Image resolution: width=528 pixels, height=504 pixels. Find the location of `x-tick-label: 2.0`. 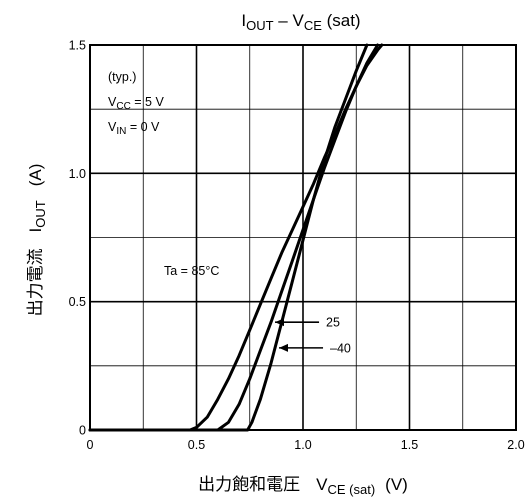

x-tick-label: 2.0 is located at coordinates (515, 445).